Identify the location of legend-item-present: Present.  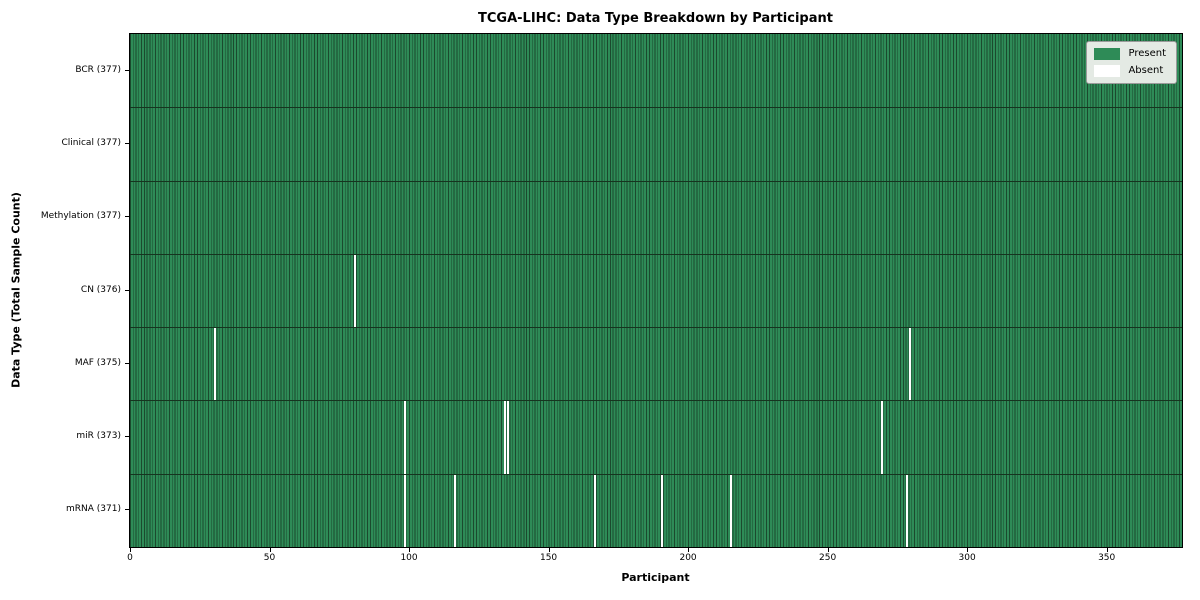
(1130, 54).